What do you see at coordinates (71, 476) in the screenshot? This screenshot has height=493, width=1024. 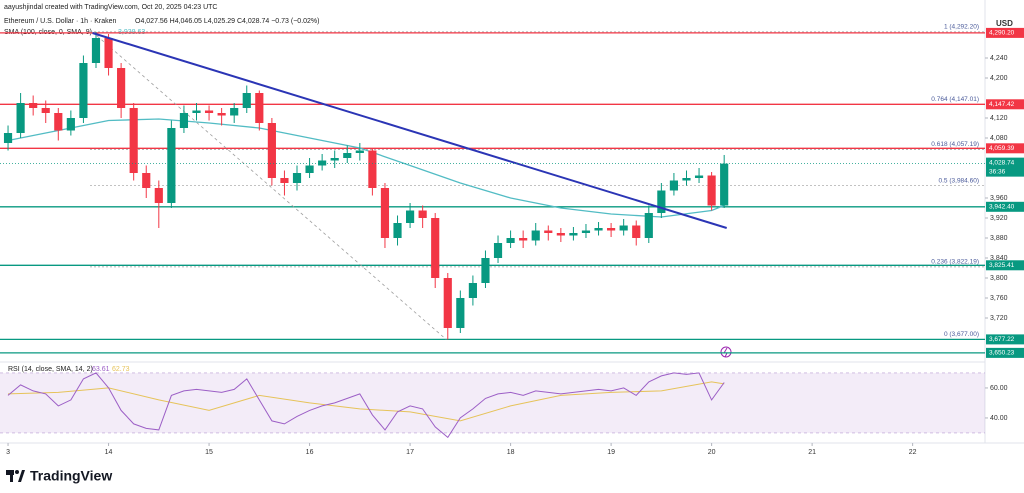 I see `brand: TradingView` at bounding box center [71, 476].